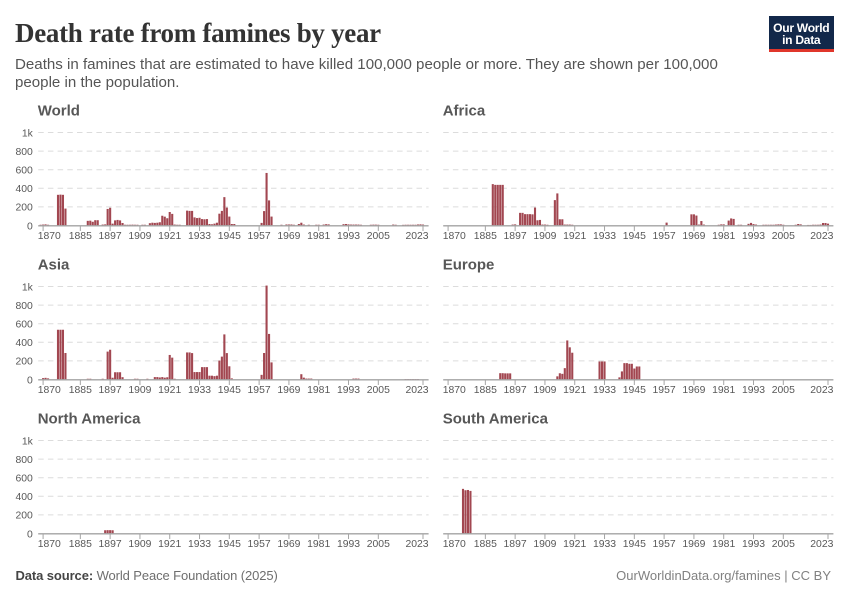 Image resolution: width=850 pixels, height=600 pixels. Describe the element at coordinates (469, 265) in the screenshot. I see `svg-text: Europe` at that location.